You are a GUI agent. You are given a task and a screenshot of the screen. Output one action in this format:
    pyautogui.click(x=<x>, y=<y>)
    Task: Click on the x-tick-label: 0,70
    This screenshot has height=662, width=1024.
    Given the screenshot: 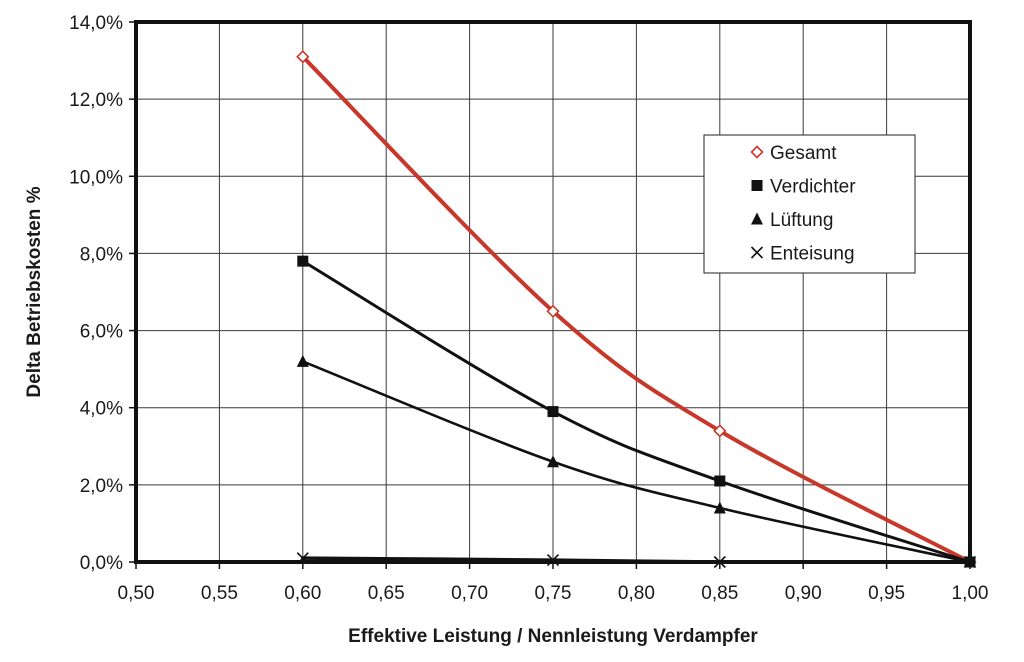 What is the action you would take?
    pyautogui.click(x=469, y=593)
    